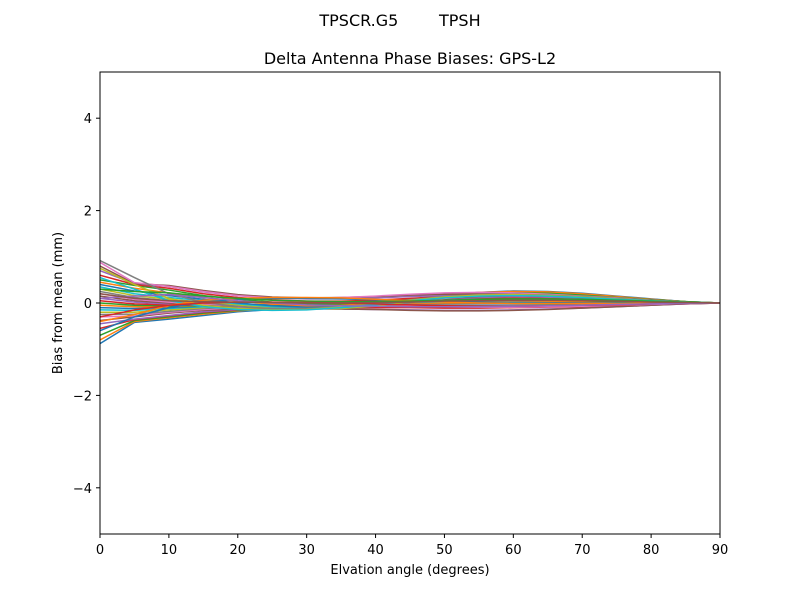 This screenshot has width=800, height=600. What do you see at coordinates (88, 119) in the screenshot?
I see `y-tick-label: 4` at bounding box center [88, 119].